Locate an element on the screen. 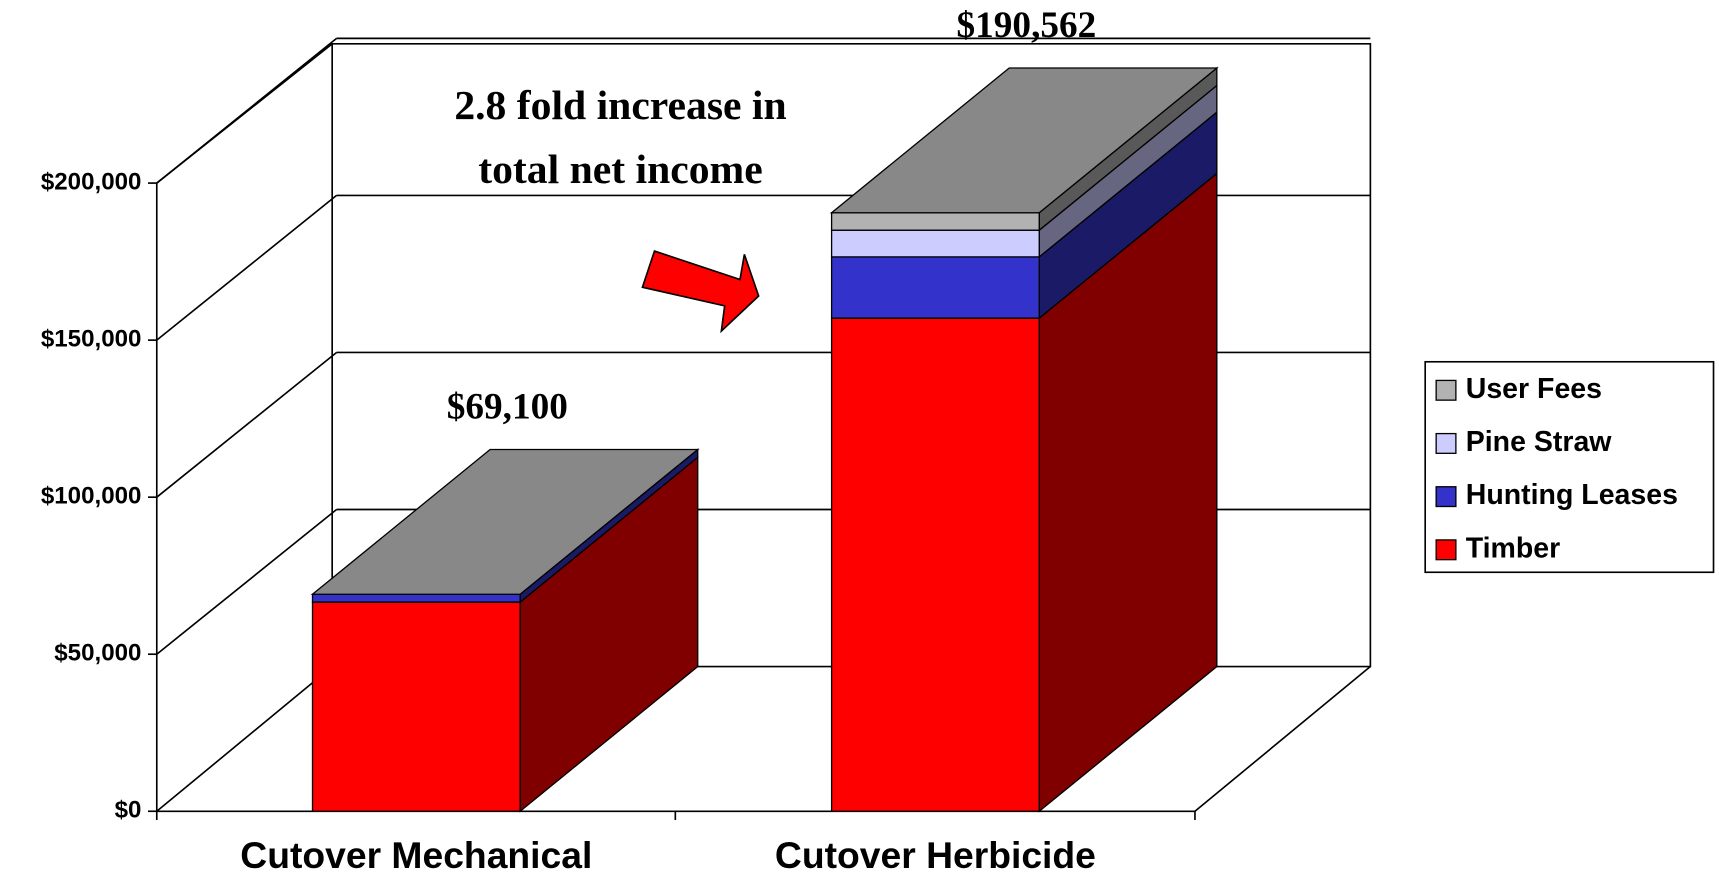  y-tick-label: $0 is located at coordinates (128, 810).